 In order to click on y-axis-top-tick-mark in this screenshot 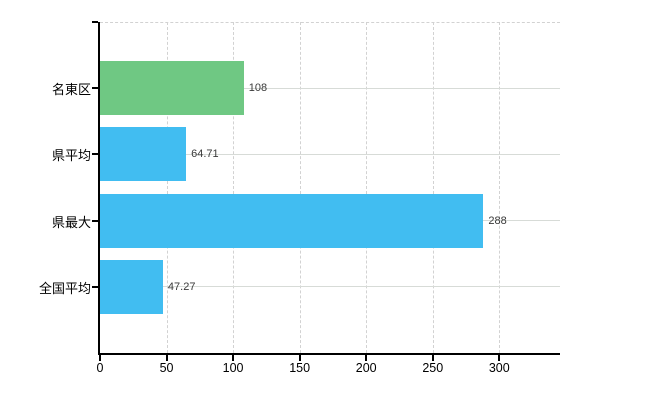, I will do `click(95, 22)`.